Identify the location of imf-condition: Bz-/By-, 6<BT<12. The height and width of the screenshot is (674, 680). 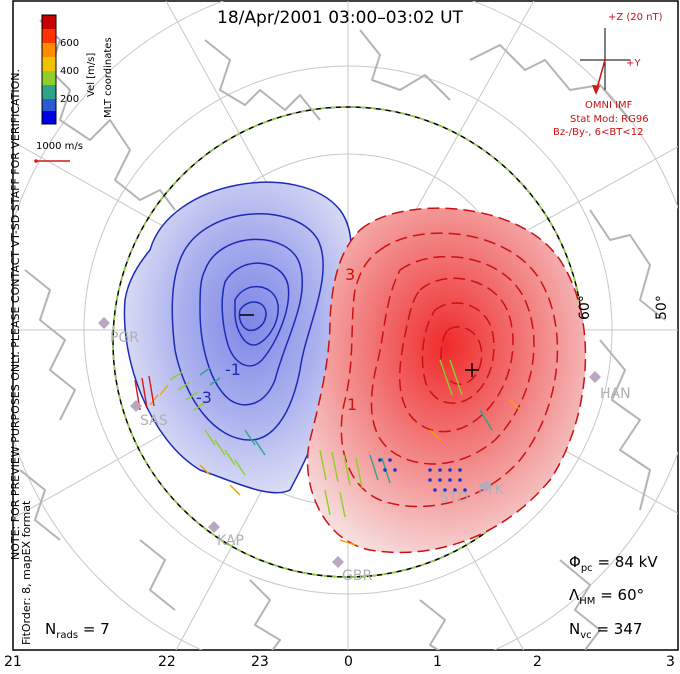
(598, 132).